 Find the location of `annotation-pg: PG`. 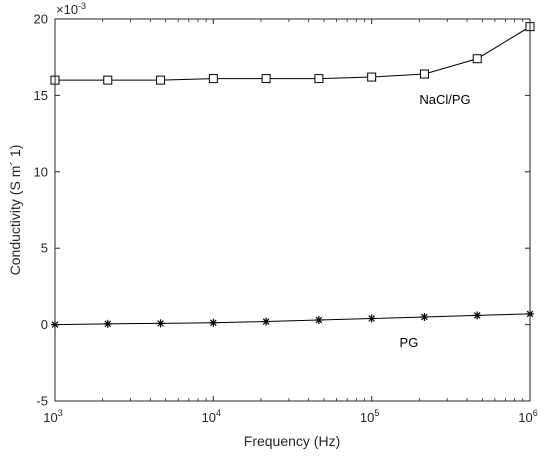

annotation-pg: PG is located at coordinates (409, 342).